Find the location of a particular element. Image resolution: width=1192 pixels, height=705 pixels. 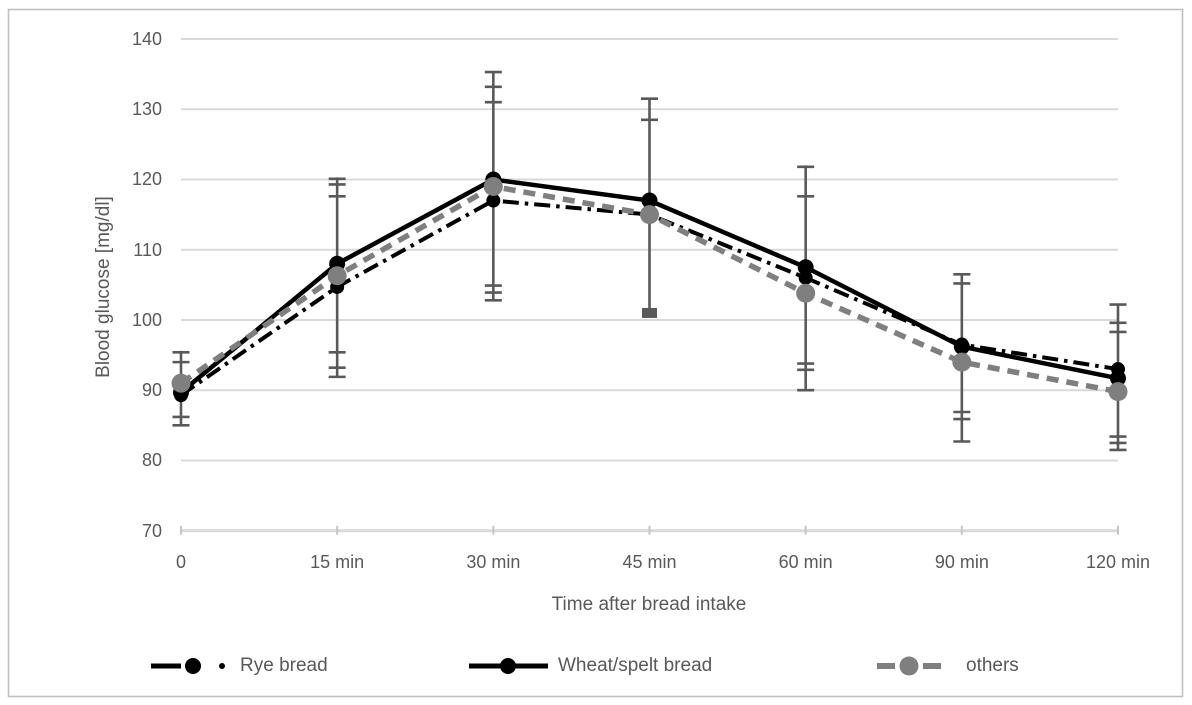

data-point-rye-bread is located at coordinates (493, 200).